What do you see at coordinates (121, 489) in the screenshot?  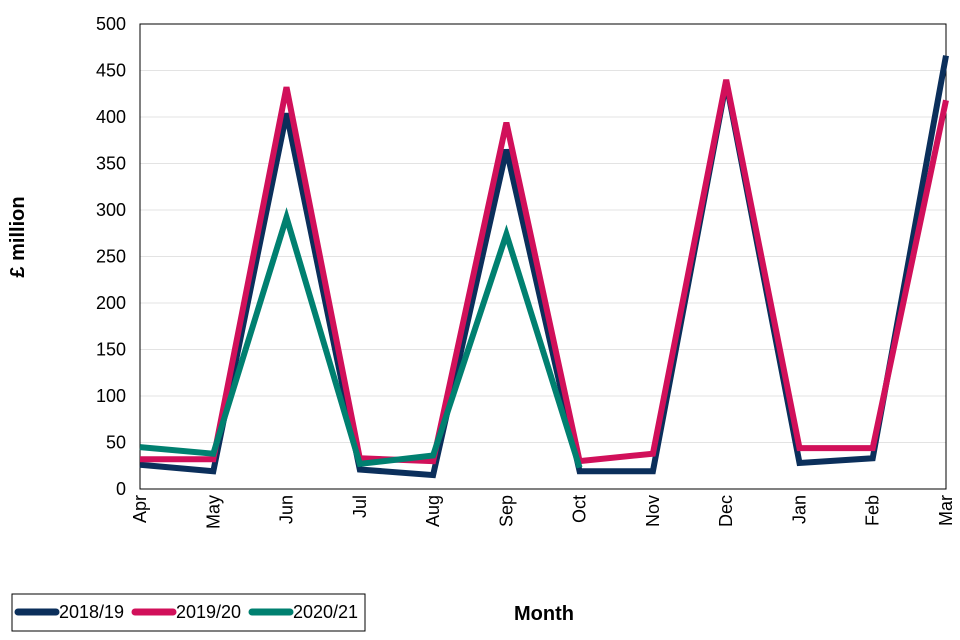 I see `y-tick-label: 0` at bounding box center [121, 489].